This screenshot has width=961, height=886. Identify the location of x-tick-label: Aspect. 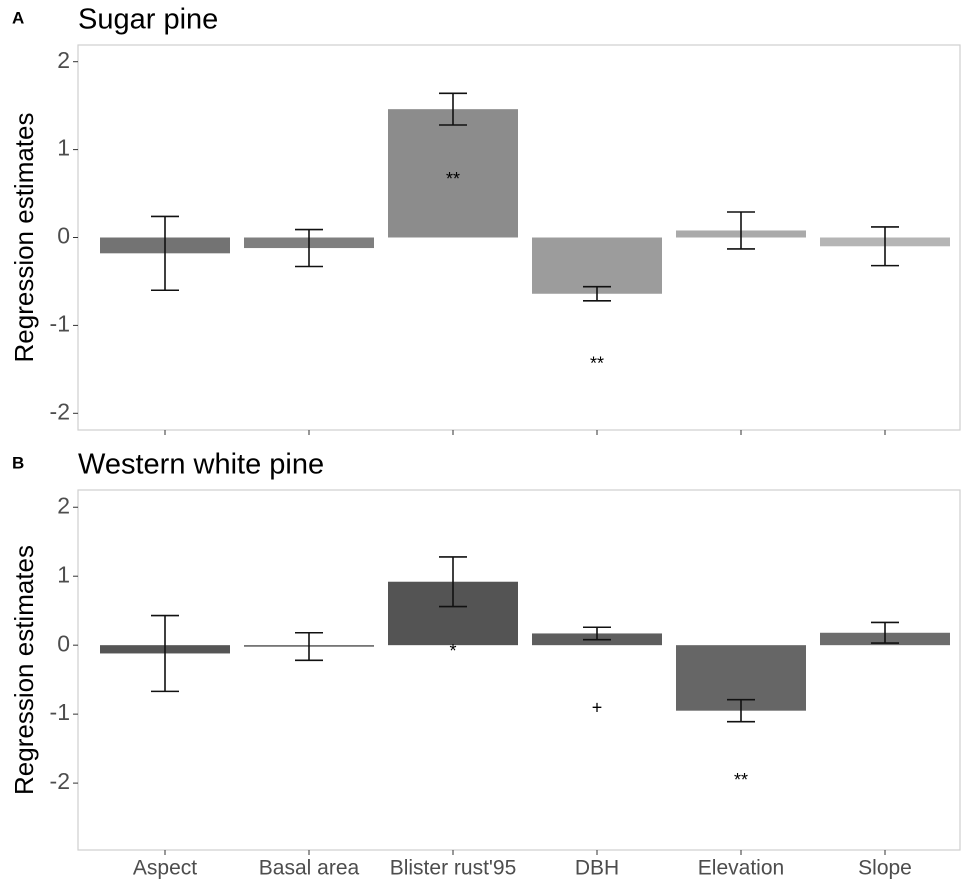
(165, 868).